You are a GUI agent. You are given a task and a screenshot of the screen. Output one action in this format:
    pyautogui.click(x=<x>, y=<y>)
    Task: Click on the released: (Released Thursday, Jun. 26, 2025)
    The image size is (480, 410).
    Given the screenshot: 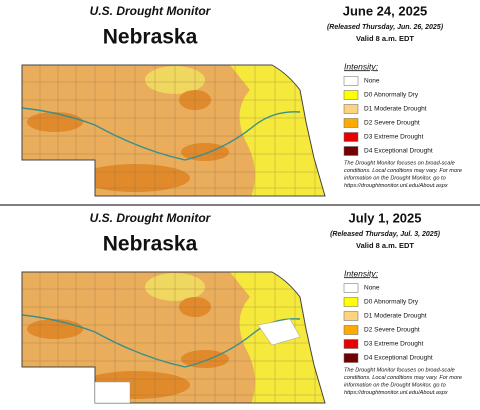 What is the action you would take?
    pyautogui.click(x=385, y=27)
    